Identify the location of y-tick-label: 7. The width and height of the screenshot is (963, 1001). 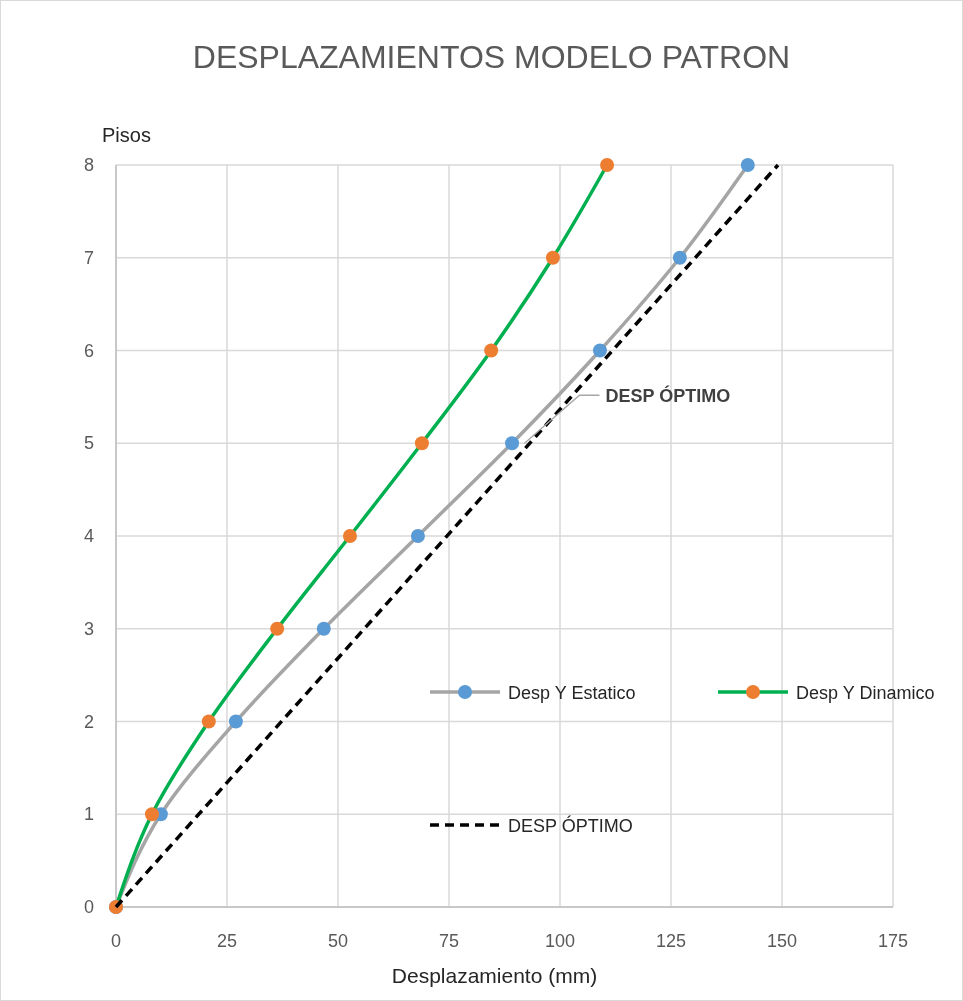
(88, 257).